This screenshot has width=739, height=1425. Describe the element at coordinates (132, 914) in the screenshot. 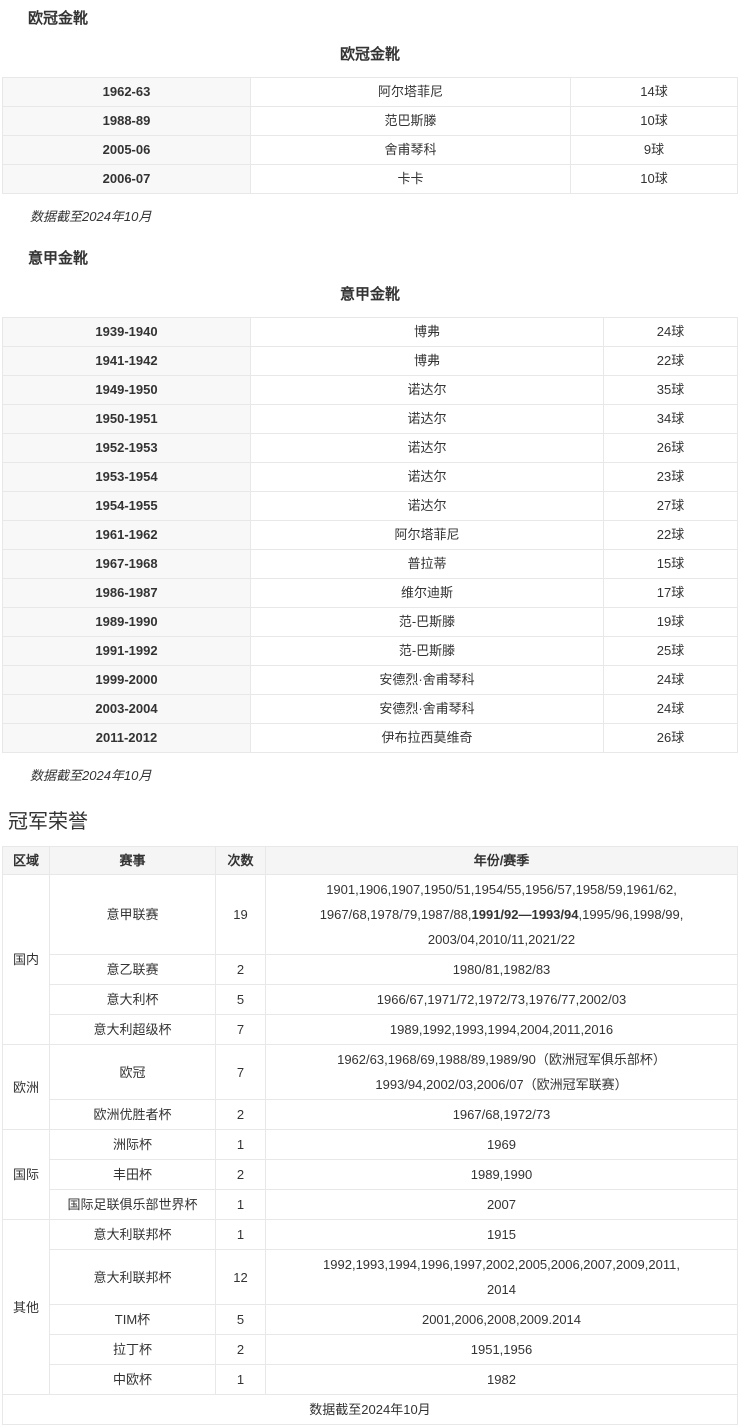

I see `competition-cell: 意甲联赛` at that location.